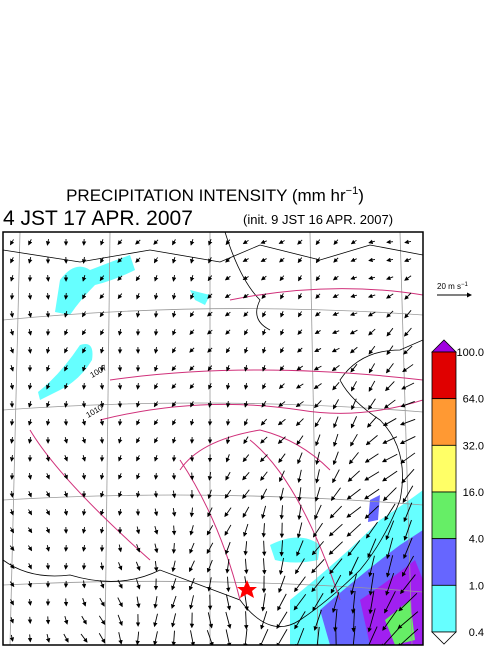 The height and width of the screenshot is (650, 500). Describe the element at coordinates (99, 371) in the screenshot. I see `isobar-label: 1007` at that location.